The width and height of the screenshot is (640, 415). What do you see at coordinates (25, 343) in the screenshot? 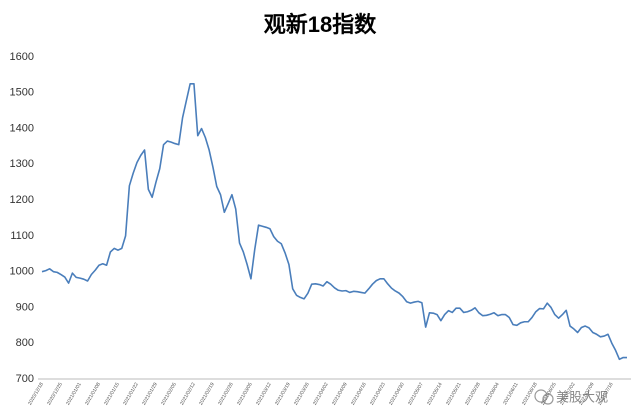
I see `y-tick-label: 800` at bounding box center [25, 343].